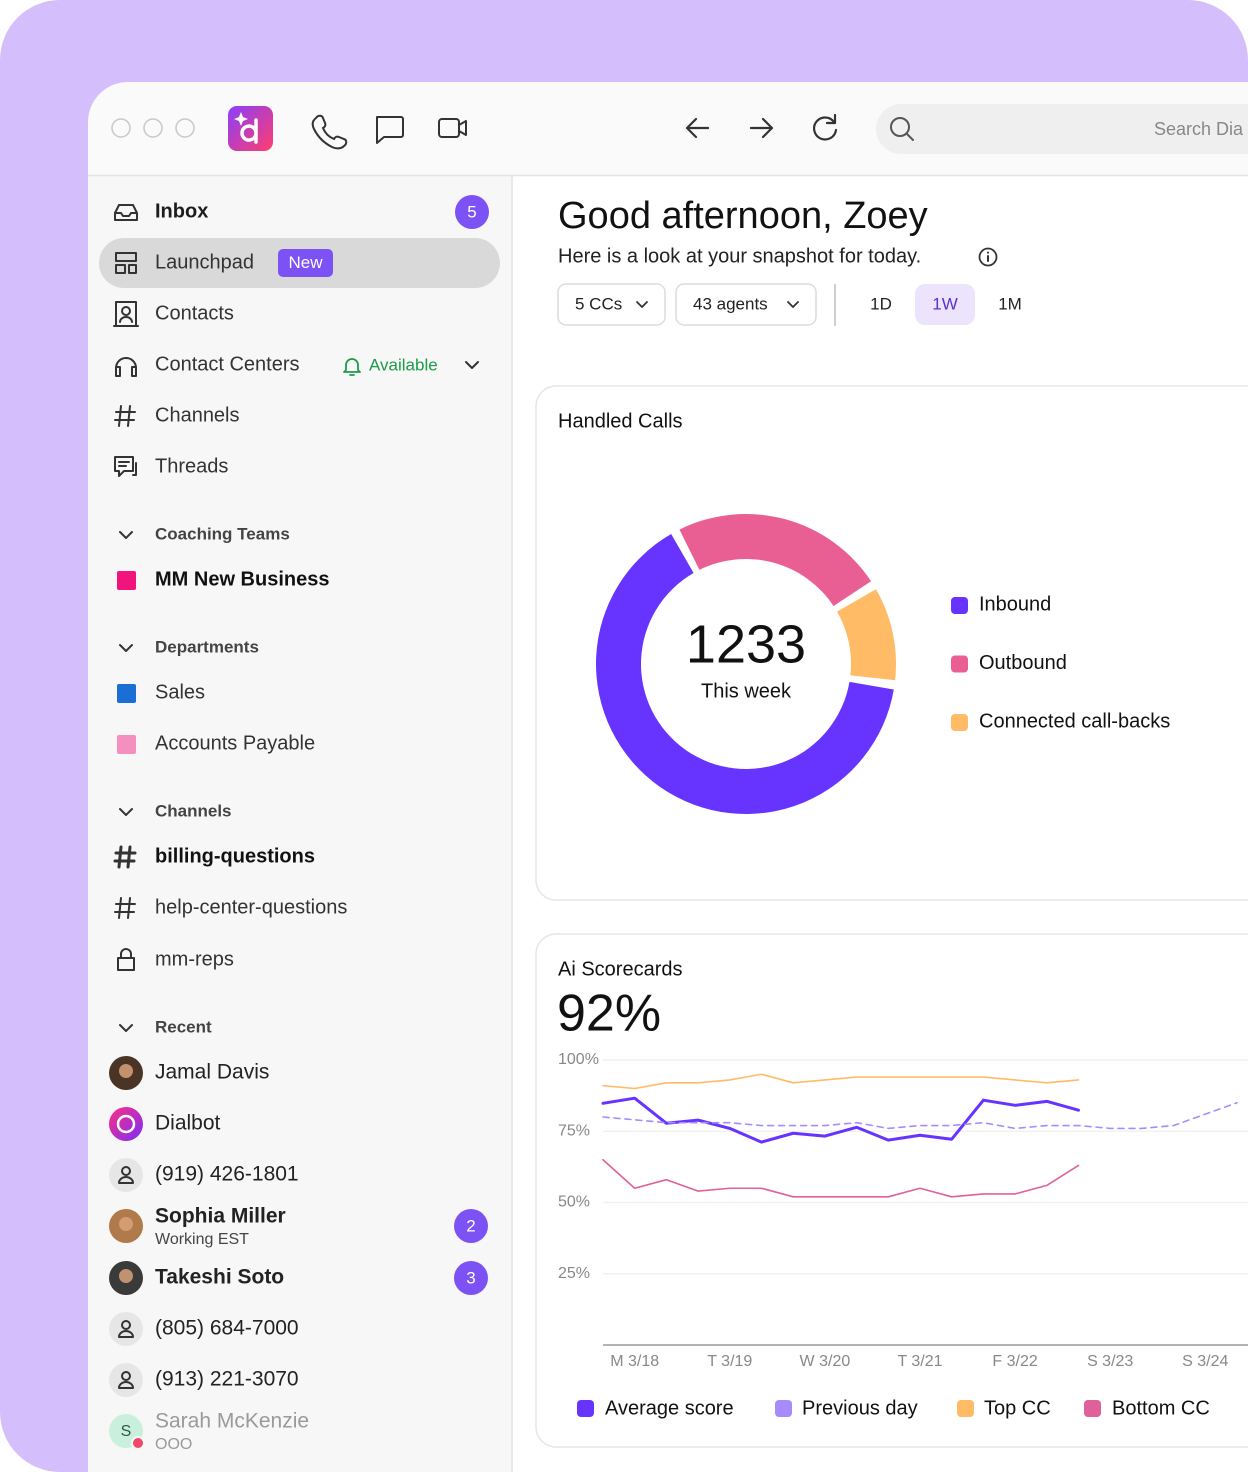  Describe the element at coordinates (126, 263) in the screenshot. I see `launchpad-icon` at that location.